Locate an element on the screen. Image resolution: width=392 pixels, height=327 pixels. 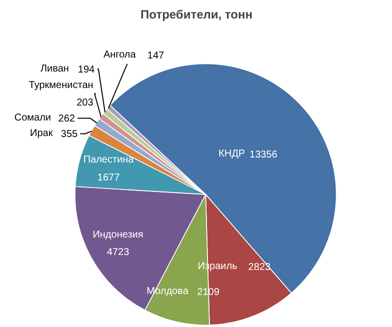
slice-label: Палестина is located at coordinates (108, 160).